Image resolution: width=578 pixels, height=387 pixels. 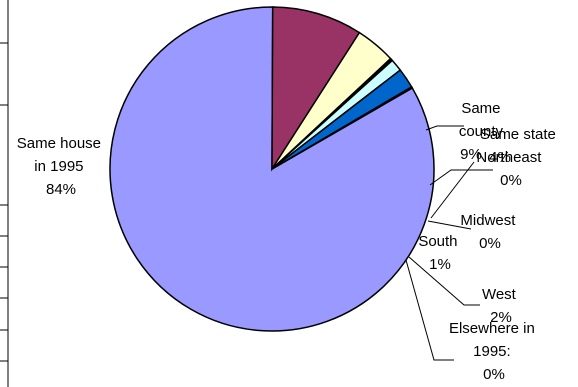 I want to click on label-same-state-percent: 4%, so click(x=500, y=157).